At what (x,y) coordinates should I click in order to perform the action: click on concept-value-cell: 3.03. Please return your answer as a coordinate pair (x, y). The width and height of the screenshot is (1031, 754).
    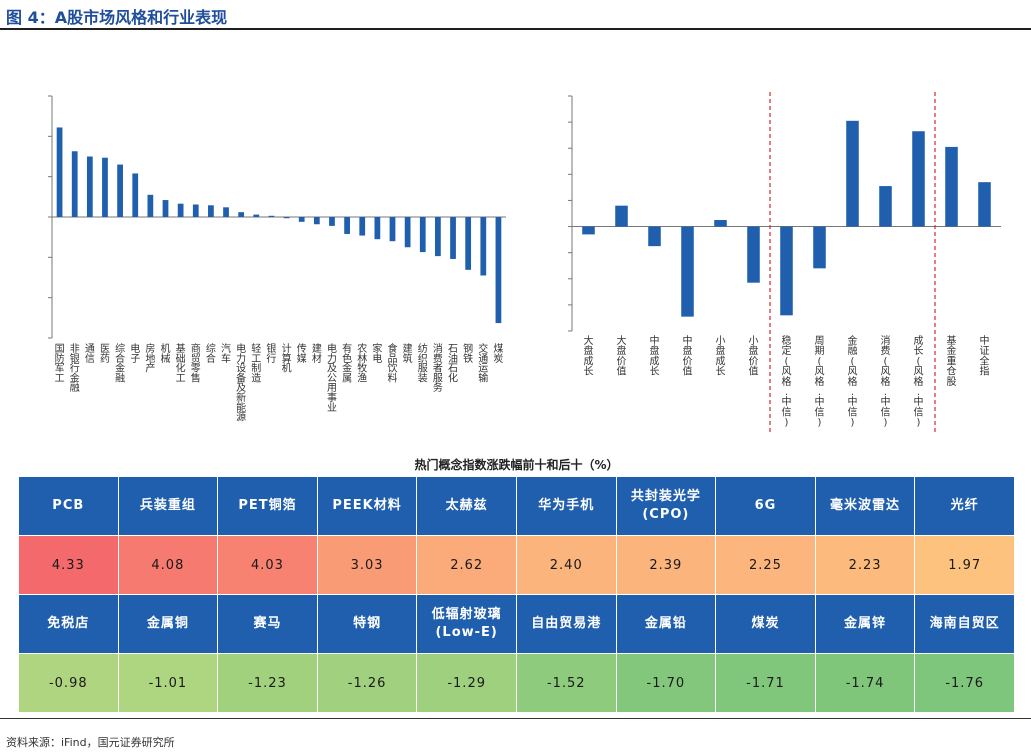
    Looking at the image, I should click on (367, 565).